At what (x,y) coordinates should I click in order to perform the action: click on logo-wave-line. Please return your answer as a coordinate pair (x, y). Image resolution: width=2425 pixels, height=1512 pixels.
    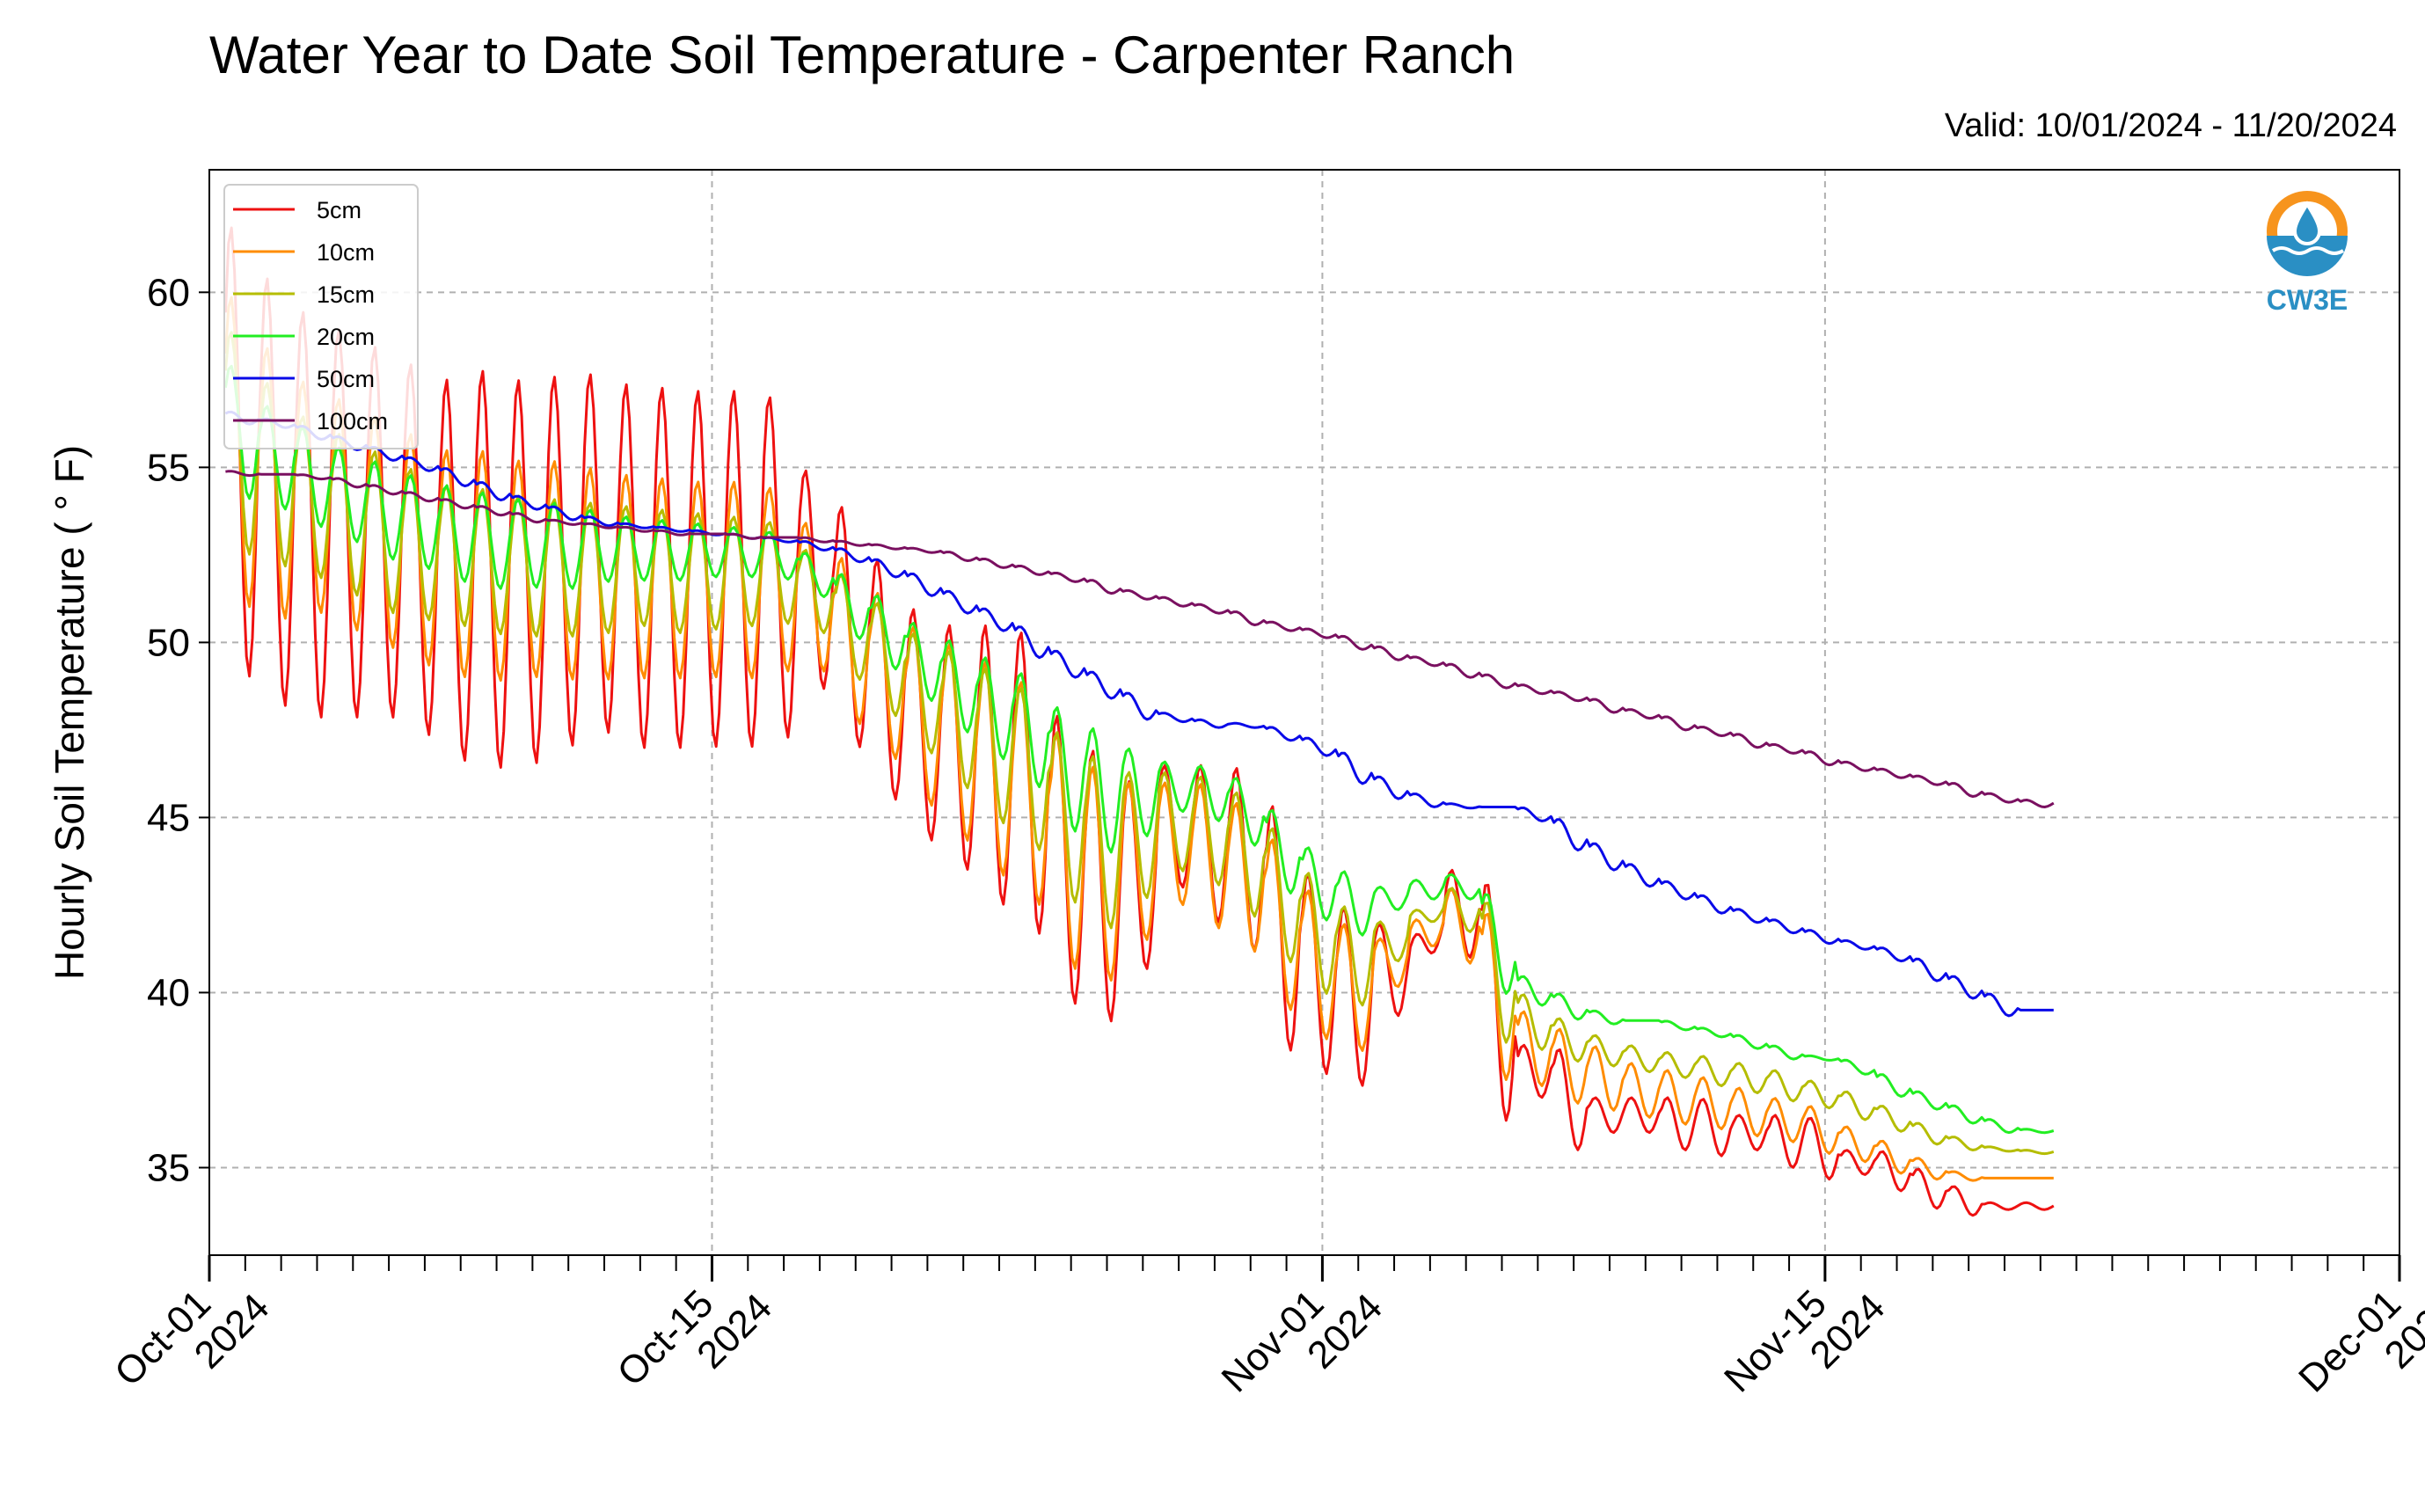
    Looking at the image, I should click on (2308, 250).